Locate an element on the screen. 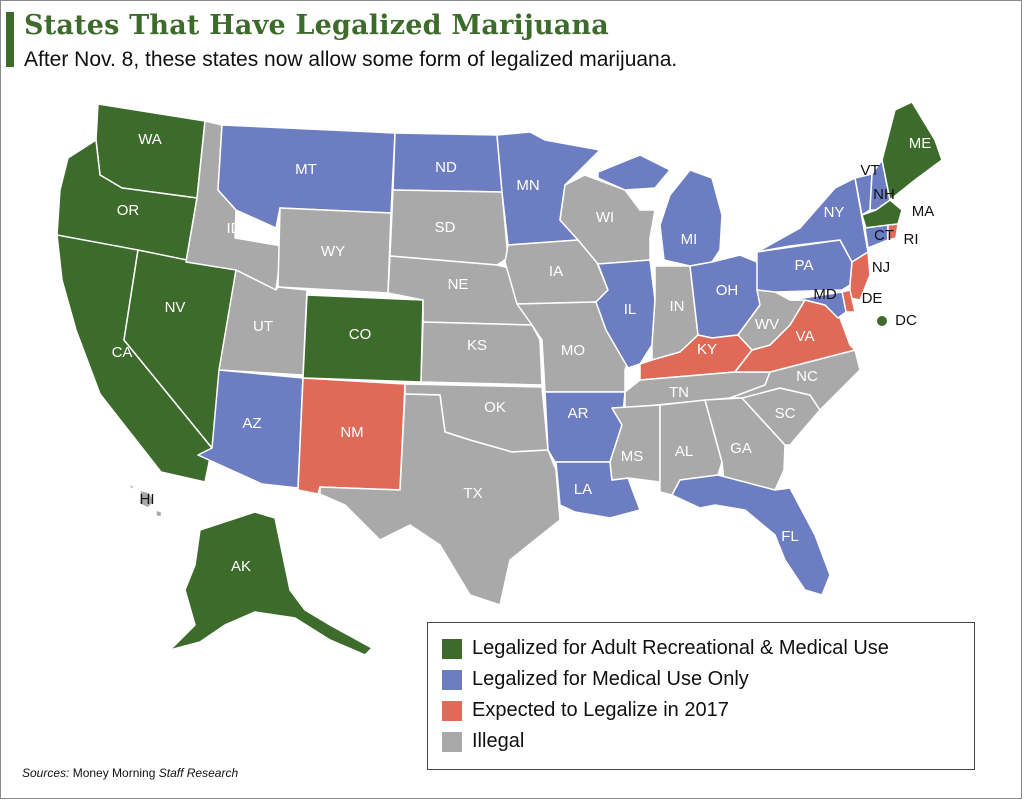 The width and height of the screenshot is (1024, 801). state-label-ga: GA is located at coordinates (741, 448).